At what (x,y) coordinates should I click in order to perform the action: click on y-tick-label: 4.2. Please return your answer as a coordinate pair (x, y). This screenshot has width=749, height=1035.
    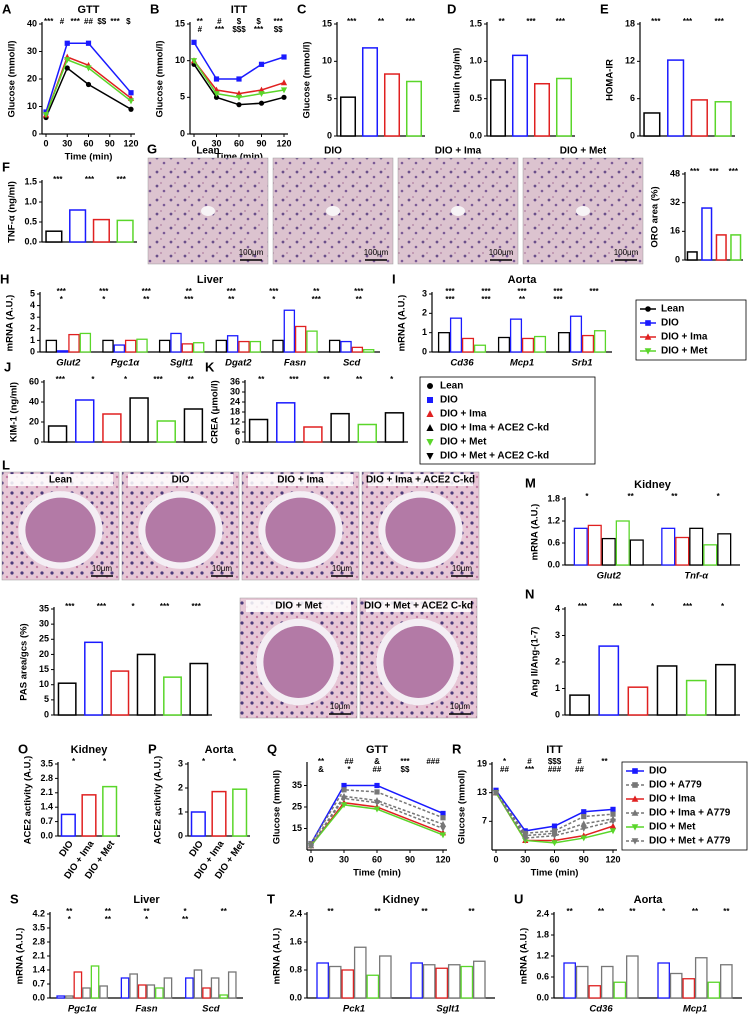
    Looking at the image, I should click on (38, 913).